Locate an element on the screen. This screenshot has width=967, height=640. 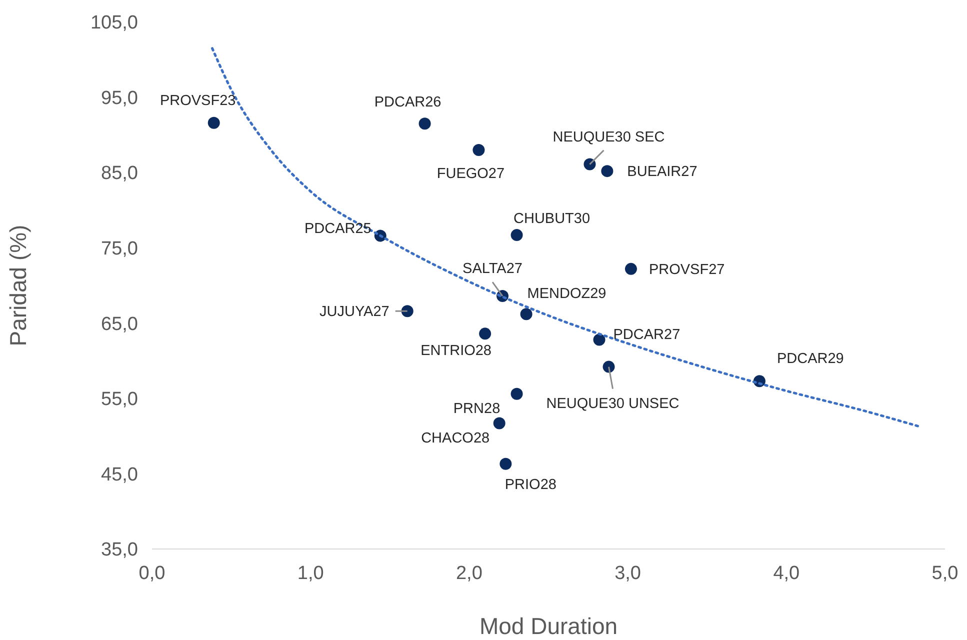
y-tick-label: 55,0 is located at coordinates (119, 399).